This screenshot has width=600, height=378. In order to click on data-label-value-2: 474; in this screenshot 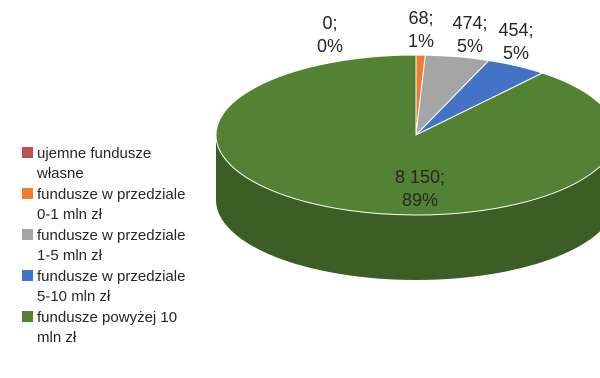, I will do `click(469, 23)`.